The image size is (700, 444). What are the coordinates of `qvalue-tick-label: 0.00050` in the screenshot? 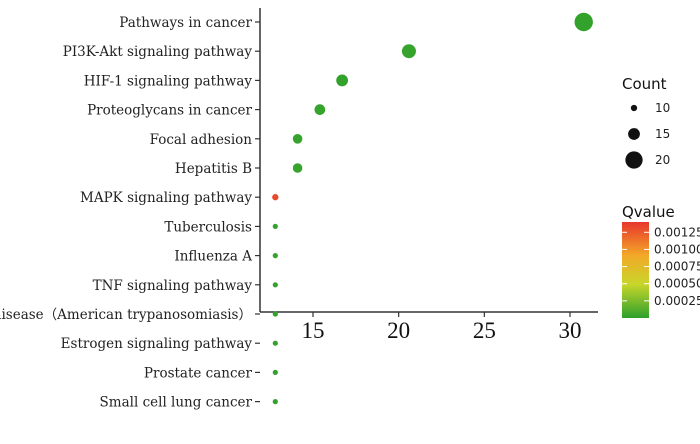 It's located at (677, 284).